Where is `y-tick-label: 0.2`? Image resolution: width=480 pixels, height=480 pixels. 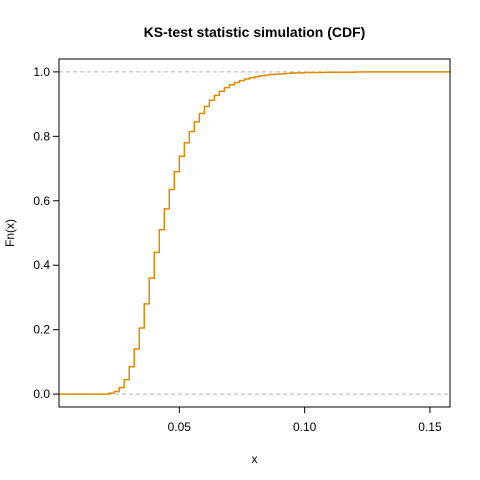
y-tick-label: 0.2 is located at coordinates (41, 330).